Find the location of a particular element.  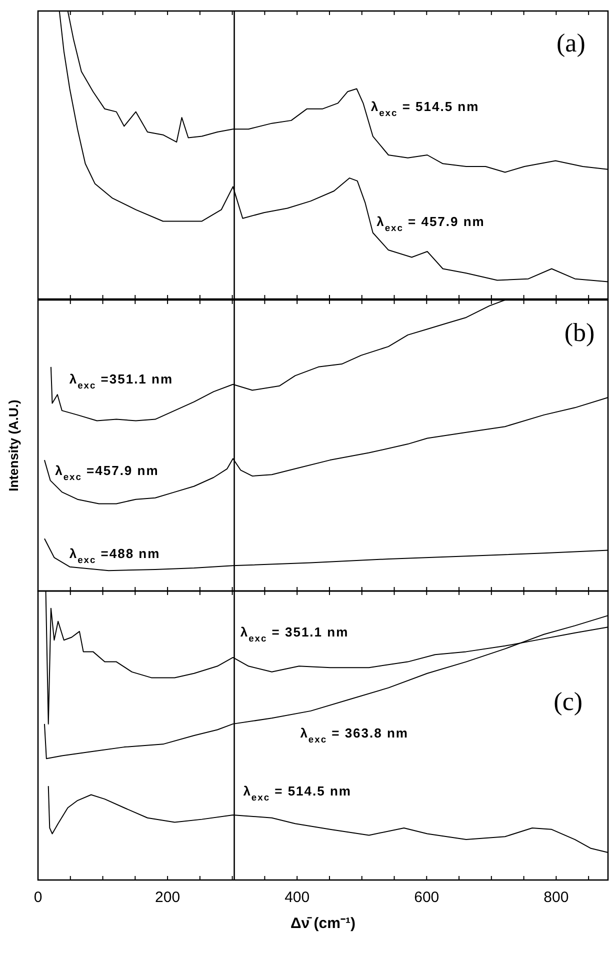

x-axis-title: Δν̄ (cm⁻¹) is located at coordinates (323, 923).